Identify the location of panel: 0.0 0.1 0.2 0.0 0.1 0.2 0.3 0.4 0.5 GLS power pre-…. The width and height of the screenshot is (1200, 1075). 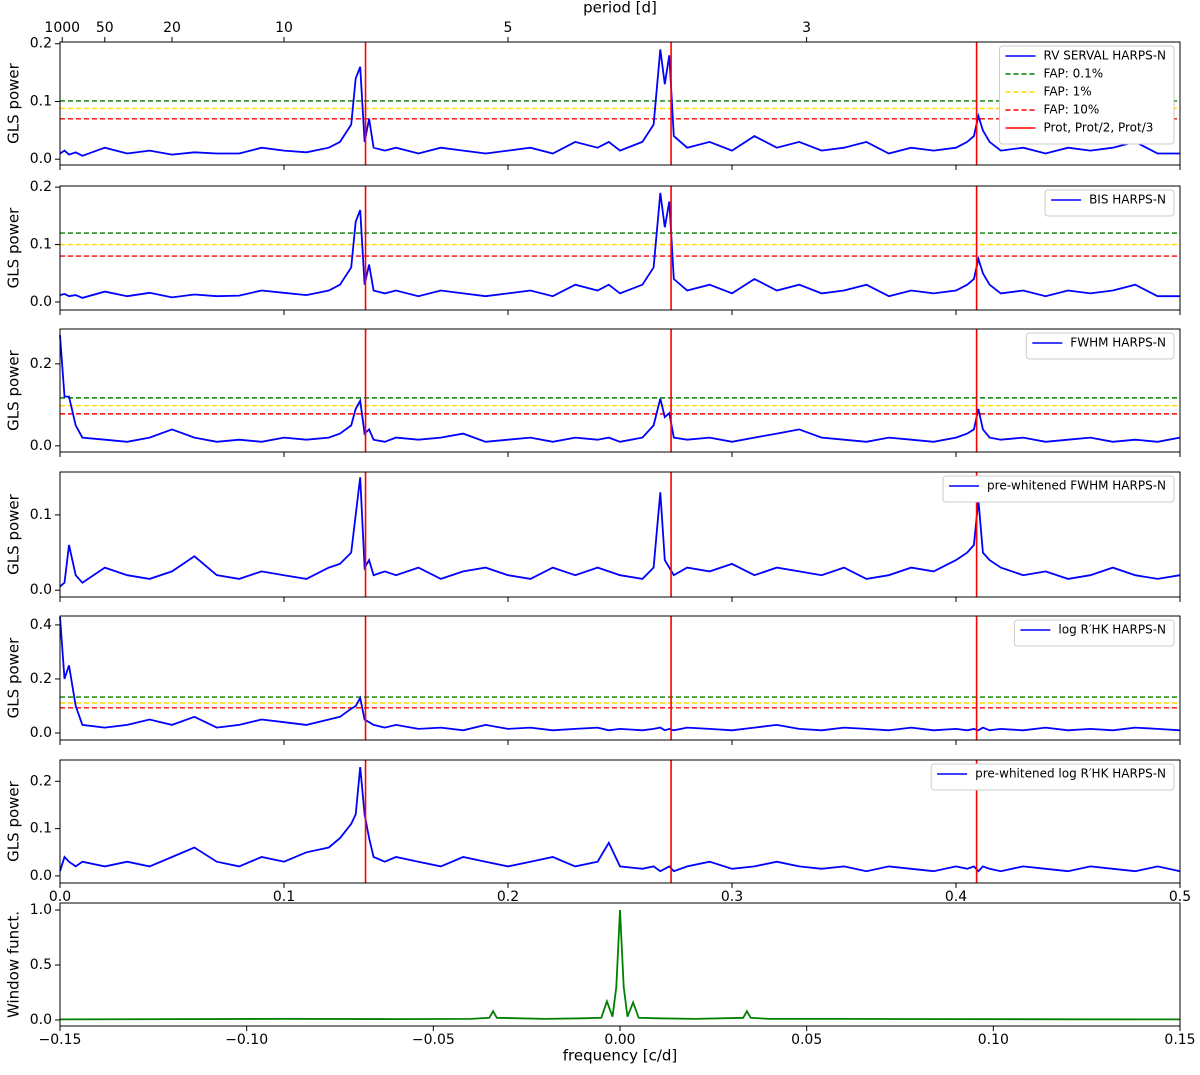
(598, 832).